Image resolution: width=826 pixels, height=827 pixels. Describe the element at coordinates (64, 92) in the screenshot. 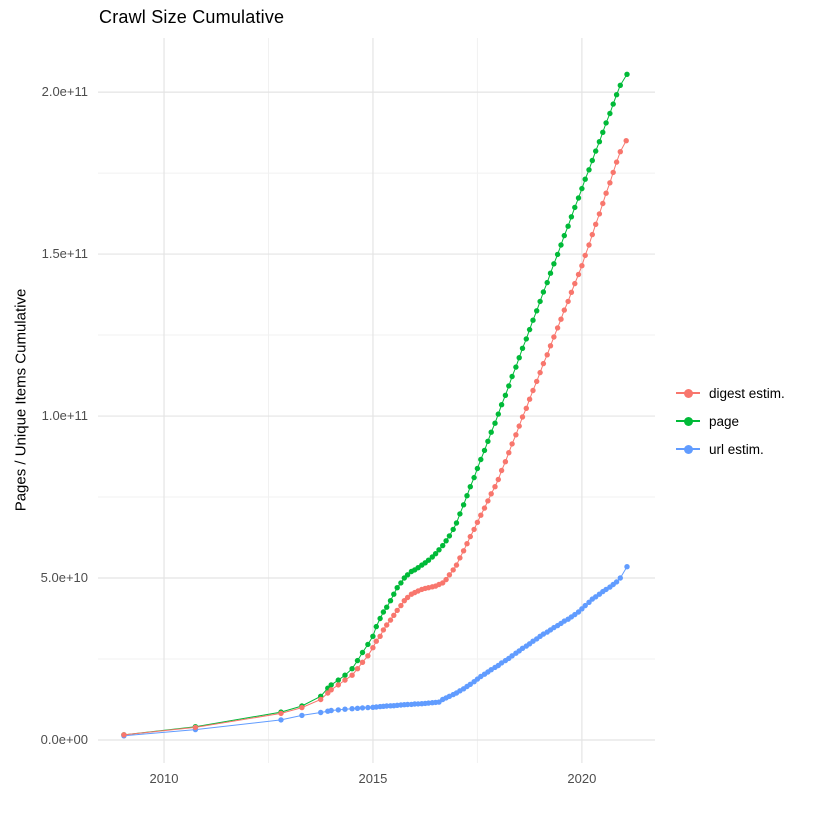

I see `y-tick-label: 2.0e+11` at that location.